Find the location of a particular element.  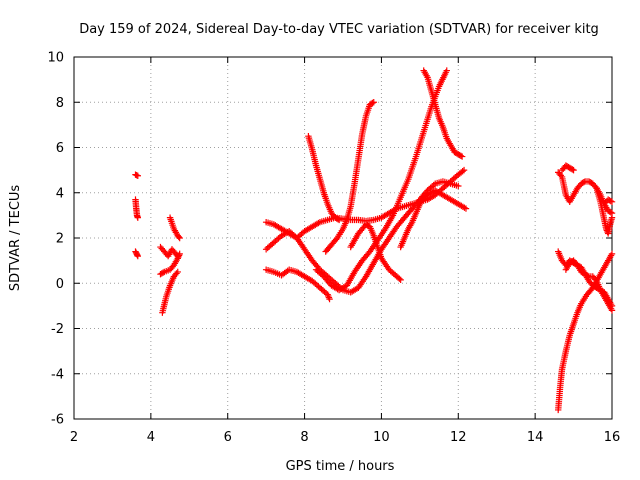

data-track-b3 is located at coordinates (169, 251).